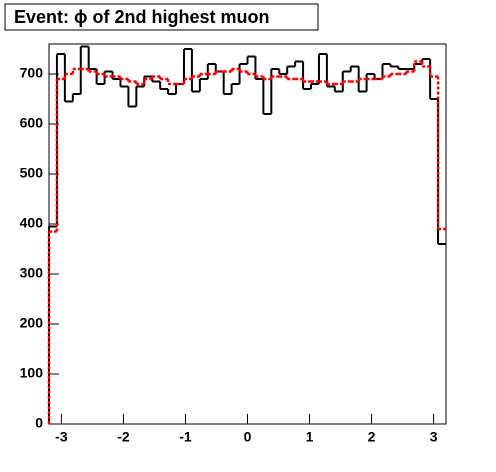 This screenshot has width=496, height=472. What do you see at coordinates (142, 17) in the screenshot?
I see `chart-title: Event: ϕ of 2nd highest muon` at bounding box center [142, 17].